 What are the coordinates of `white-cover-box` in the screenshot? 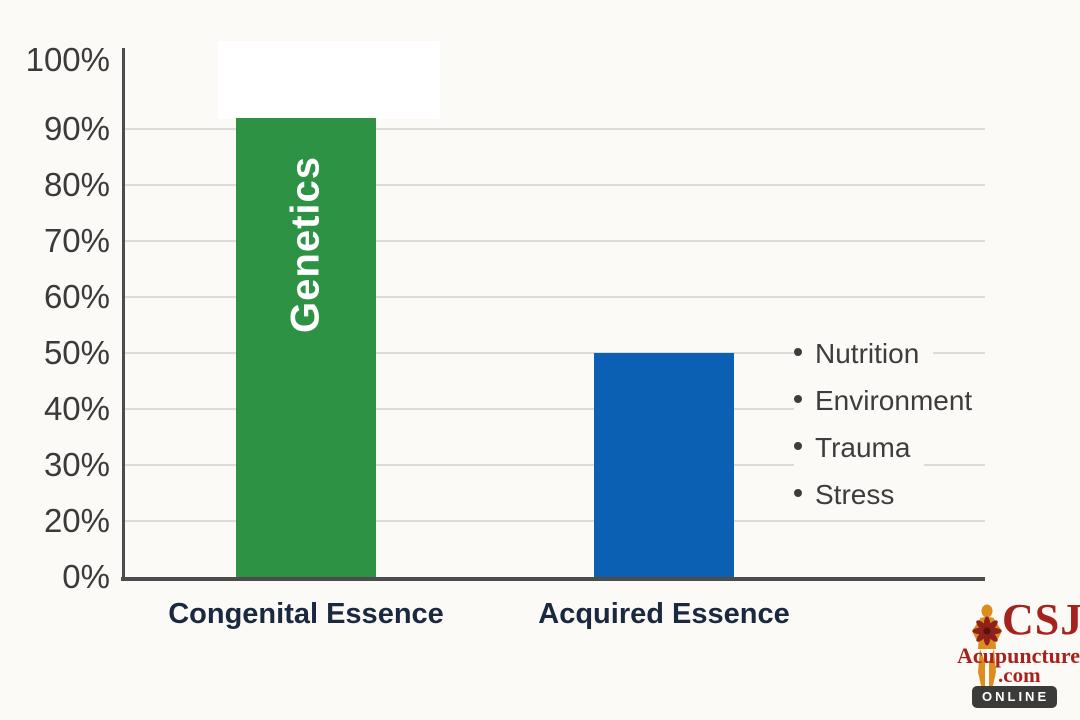 It's located at (329, 80).